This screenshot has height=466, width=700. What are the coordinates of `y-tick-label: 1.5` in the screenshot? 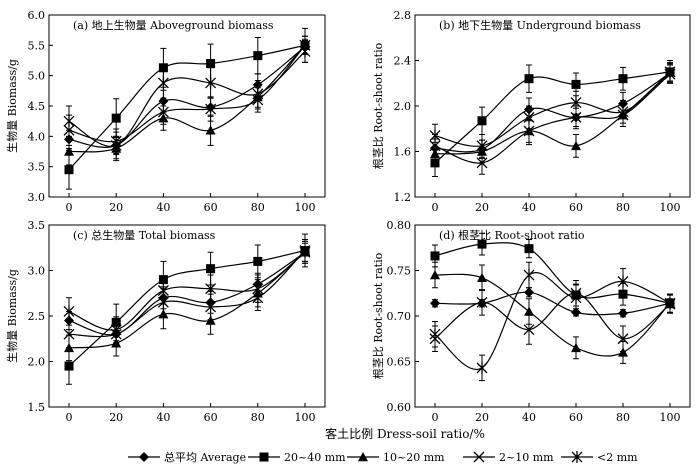 It's located at (37, 407).